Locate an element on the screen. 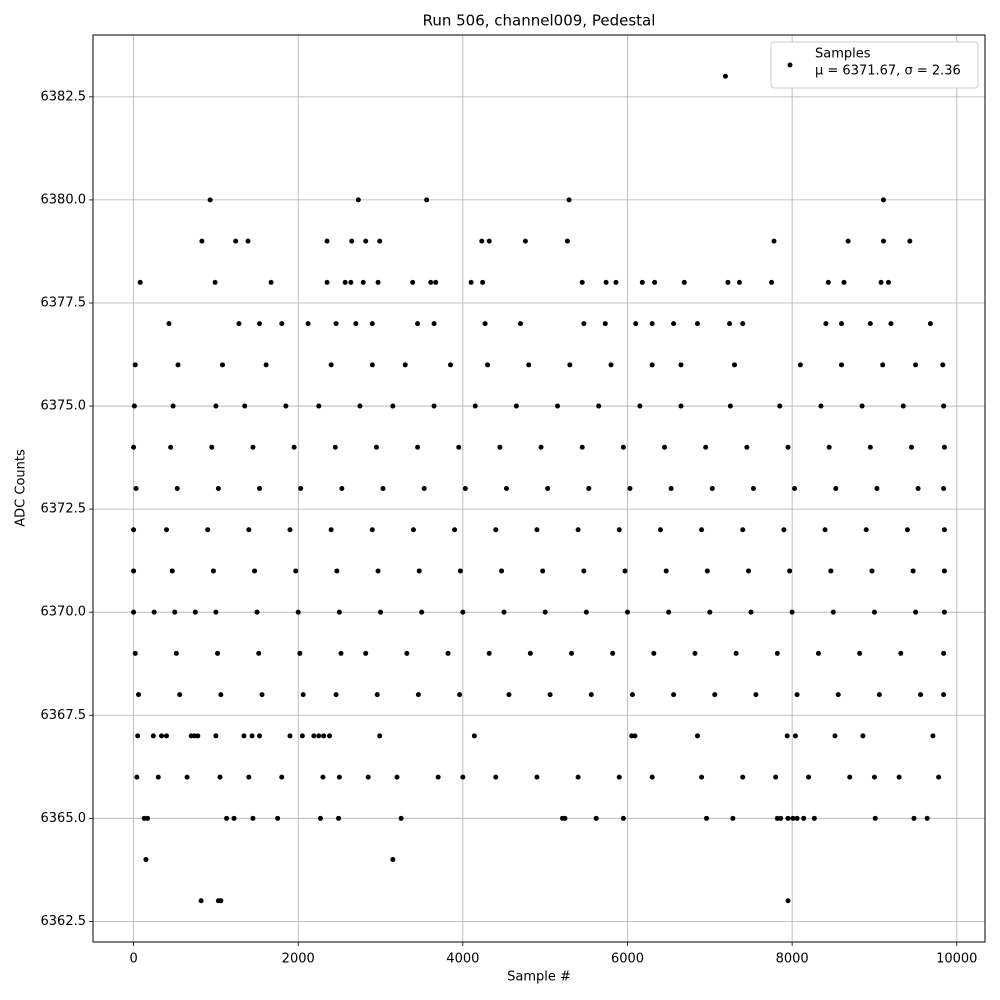 The width and height of the screenshot is (1000, 1000). x-tick-label: 2000 is located at coordinates (298, 959).